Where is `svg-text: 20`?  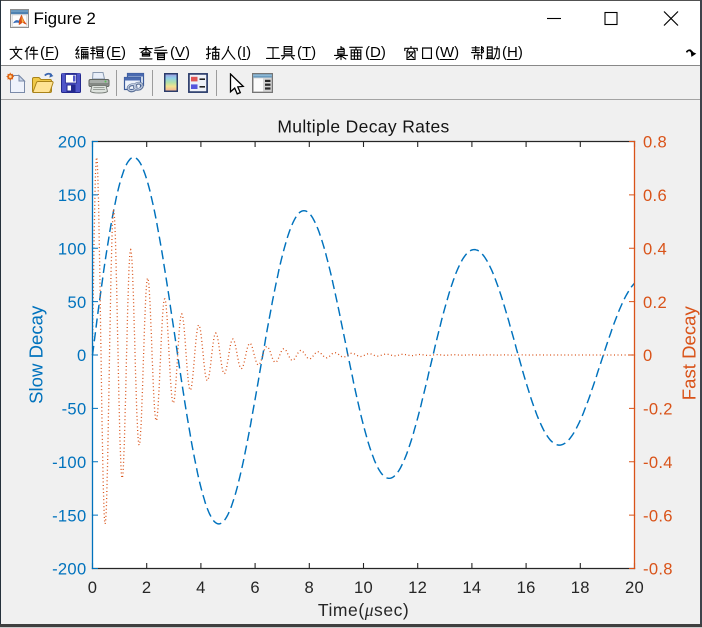 svg-text: 20 is located at coordinates (634, 587).